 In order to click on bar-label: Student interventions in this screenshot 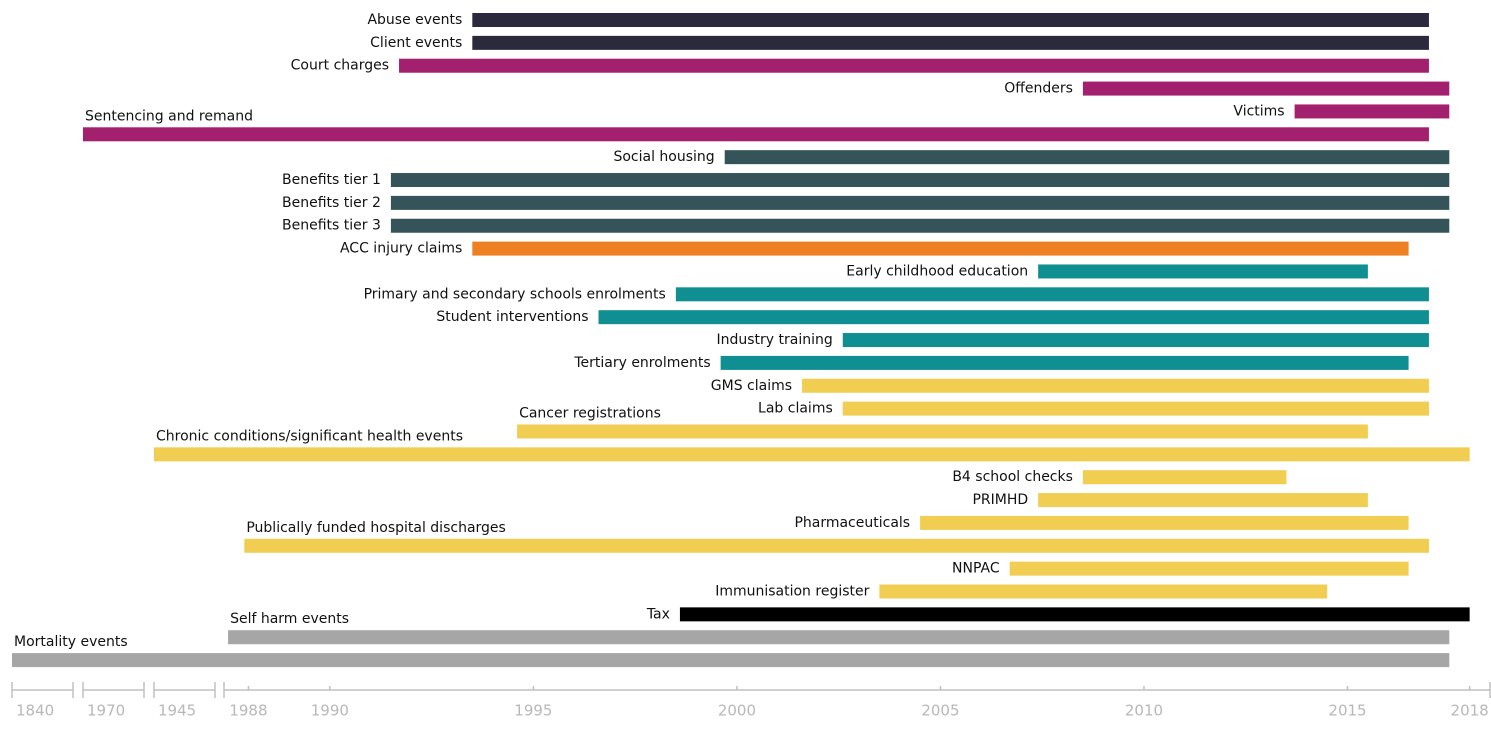, I will do `click(512, 317)`.